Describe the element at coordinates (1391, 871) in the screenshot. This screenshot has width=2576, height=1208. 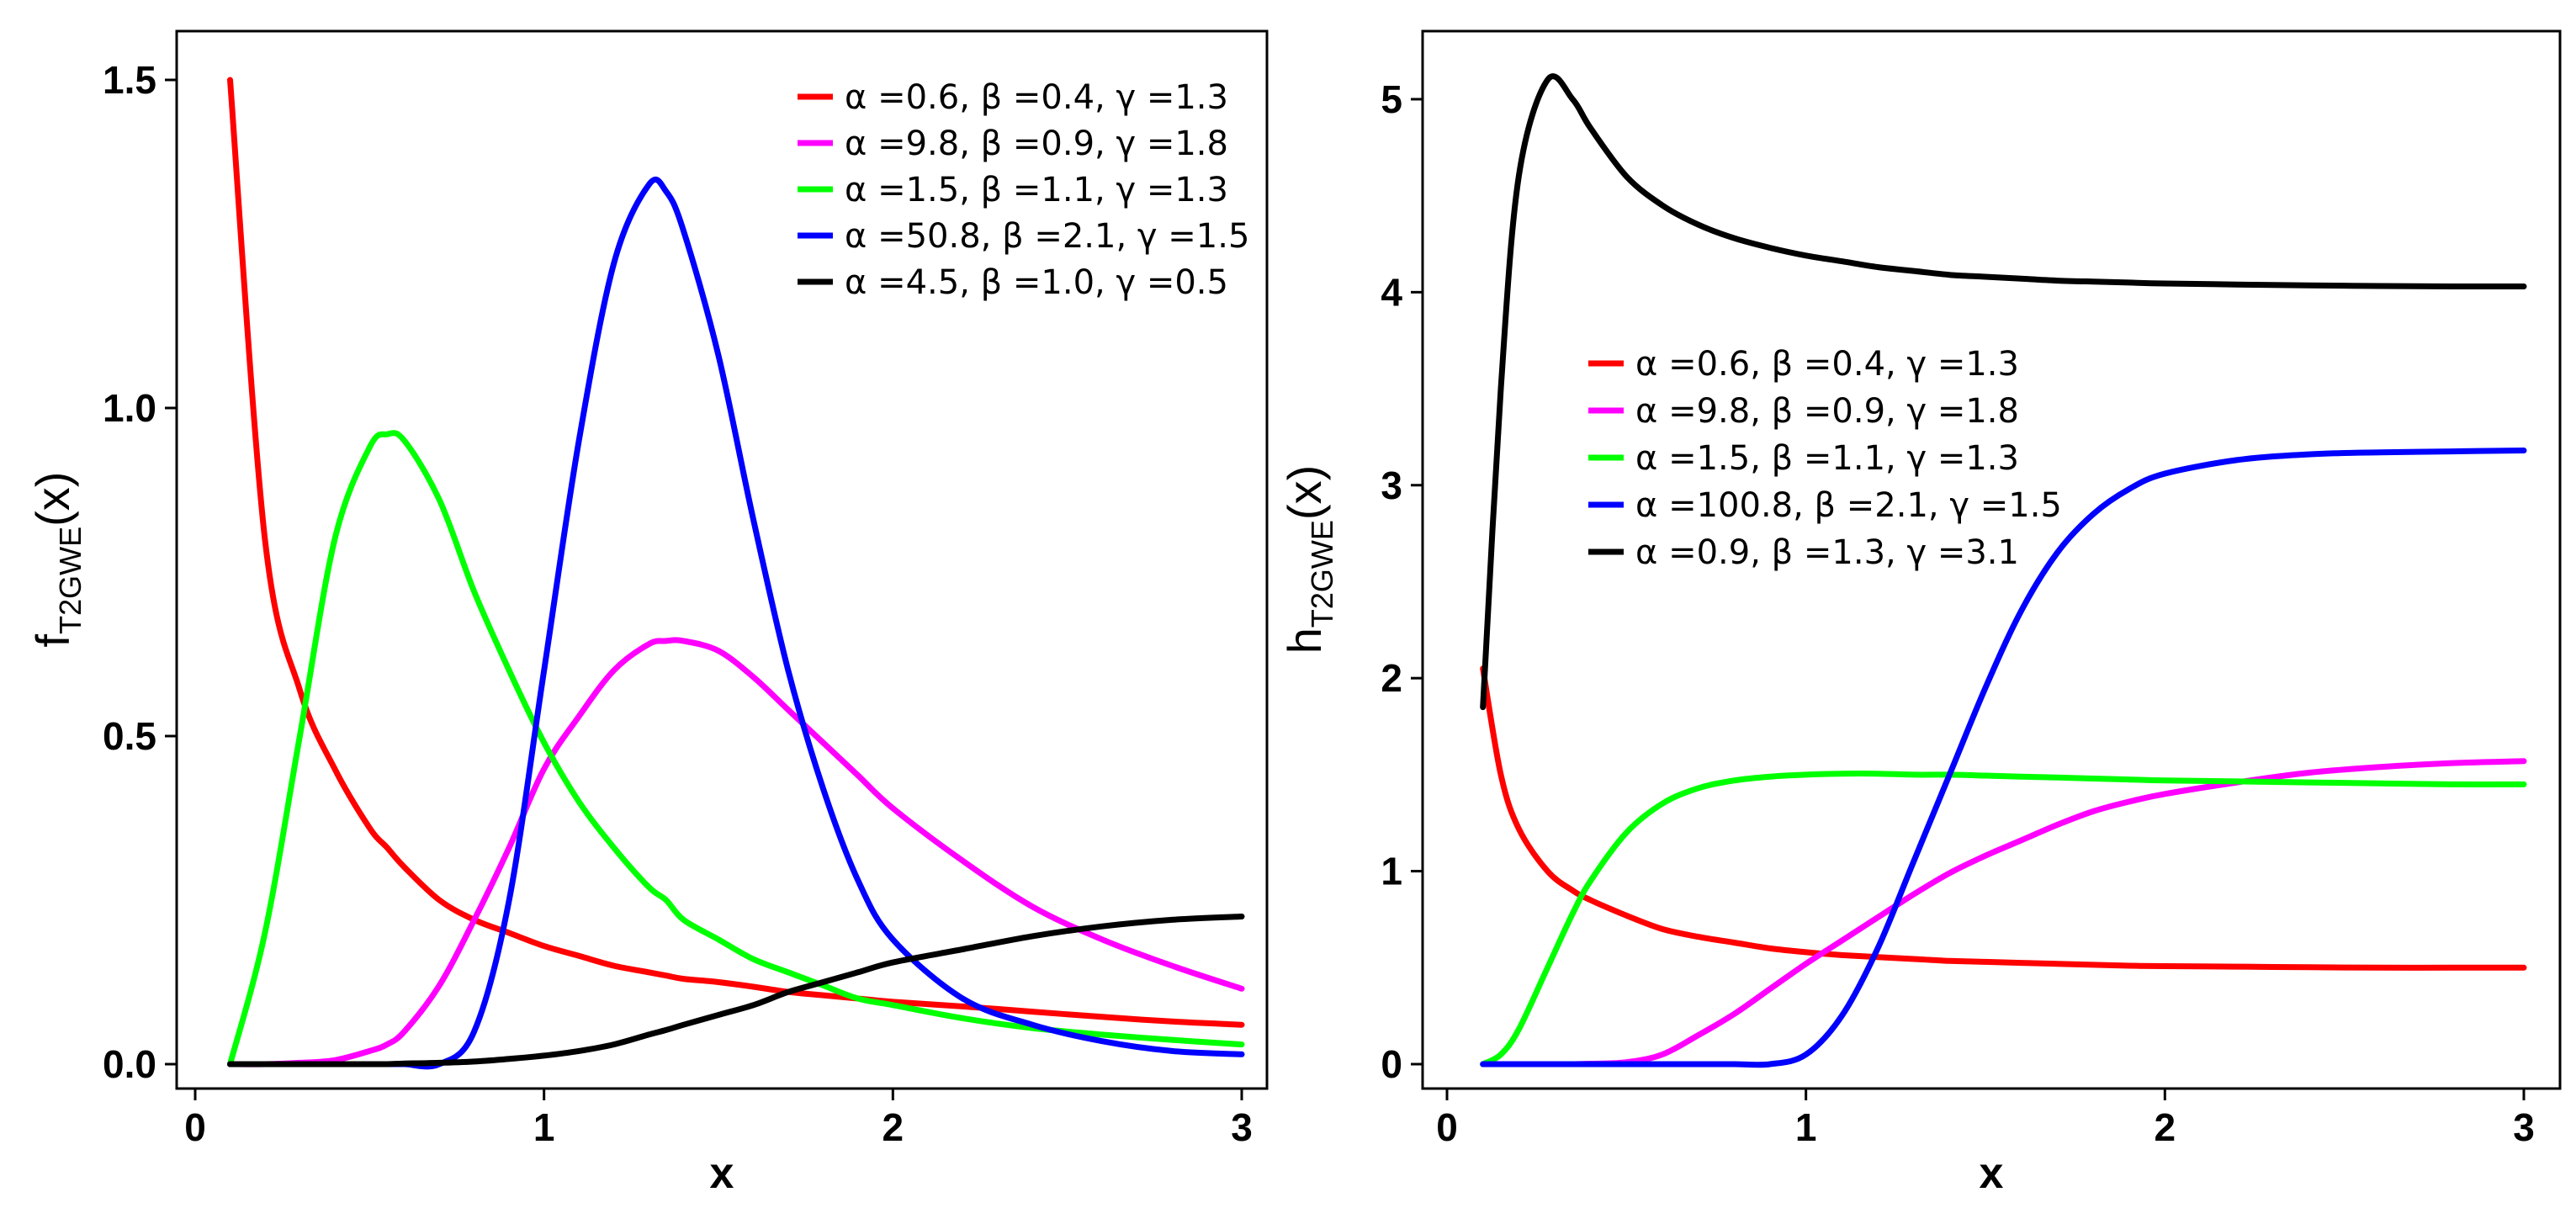
I see `right-y-tick-label: 1` at that location.